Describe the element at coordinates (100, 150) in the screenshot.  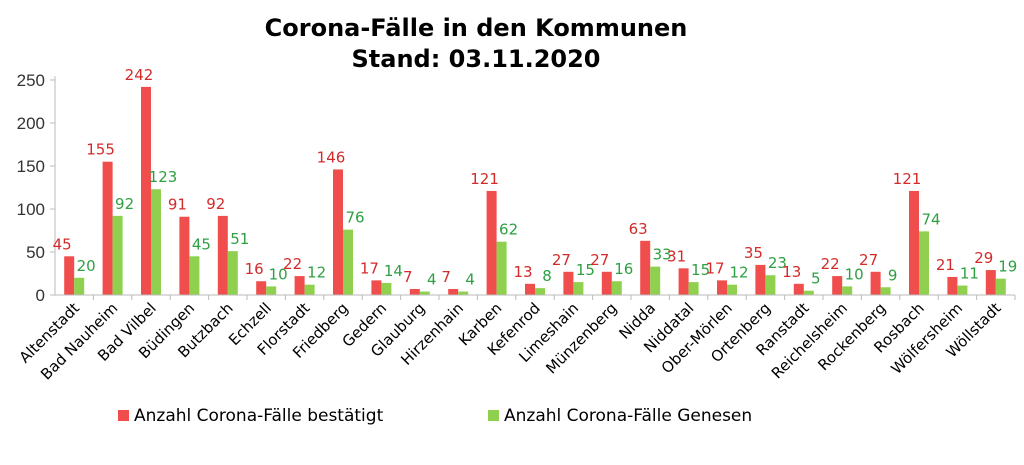
I see `data-label-bestaetigt: 155` at that location.